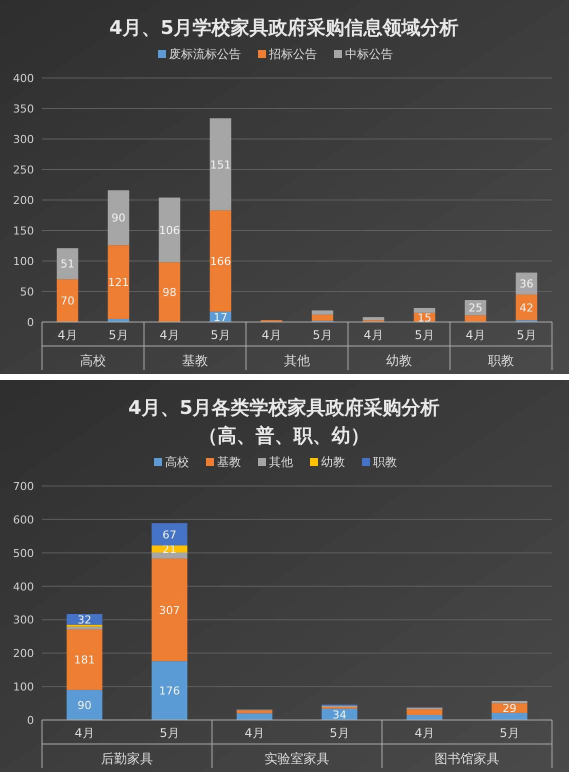 Image resolution: width=569 pixels, height=772 pixels. Describe the element at coordinates (297, 361) in the screenshot. I see `text: 其他` at that location.